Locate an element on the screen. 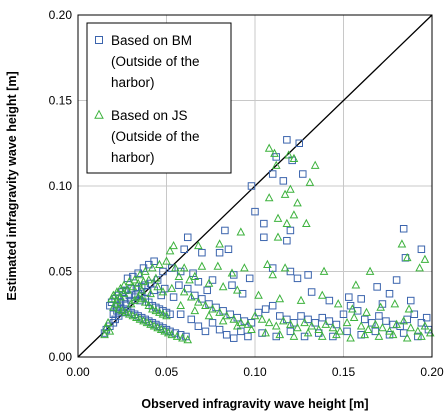 Image resolution: width=445 pixels, height=414 pixels. y-tick-label: 0.05 is located at coordinates (61, 272).